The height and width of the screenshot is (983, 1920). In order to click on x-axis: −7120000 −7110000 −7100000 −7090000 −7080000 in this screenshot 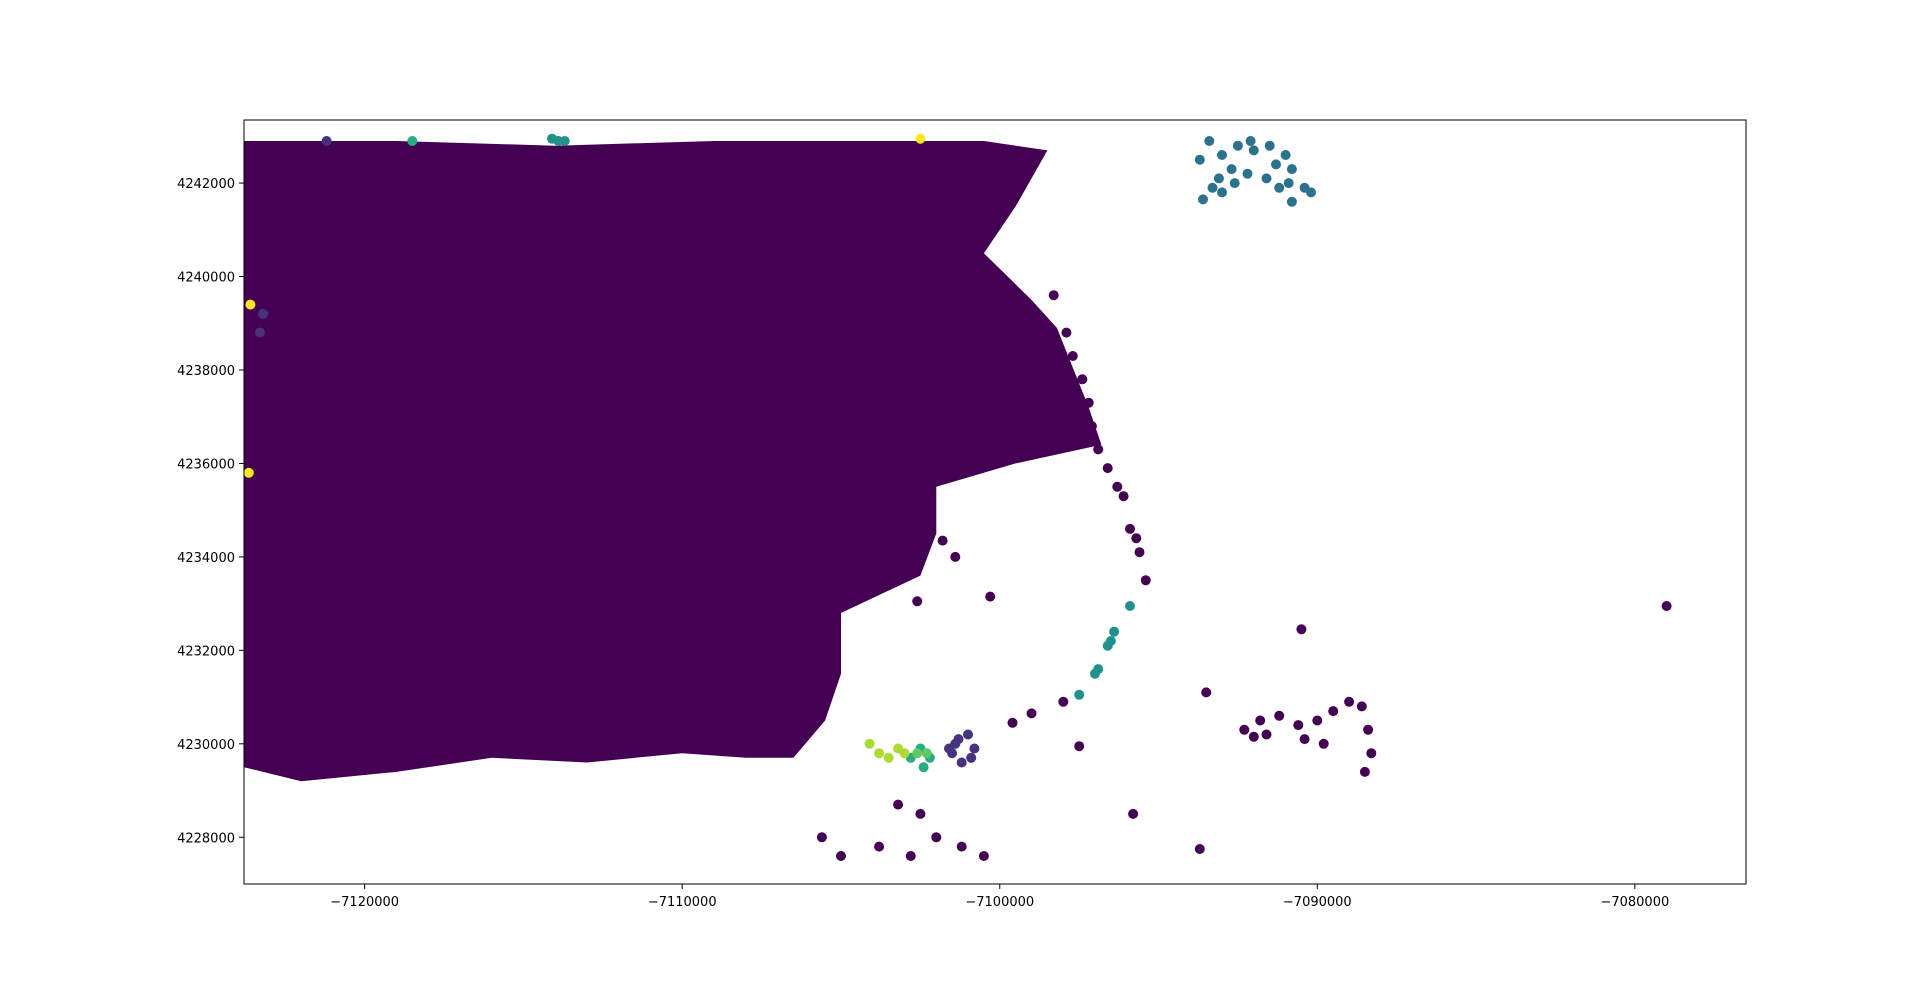, I will do `click(999, 897)`.